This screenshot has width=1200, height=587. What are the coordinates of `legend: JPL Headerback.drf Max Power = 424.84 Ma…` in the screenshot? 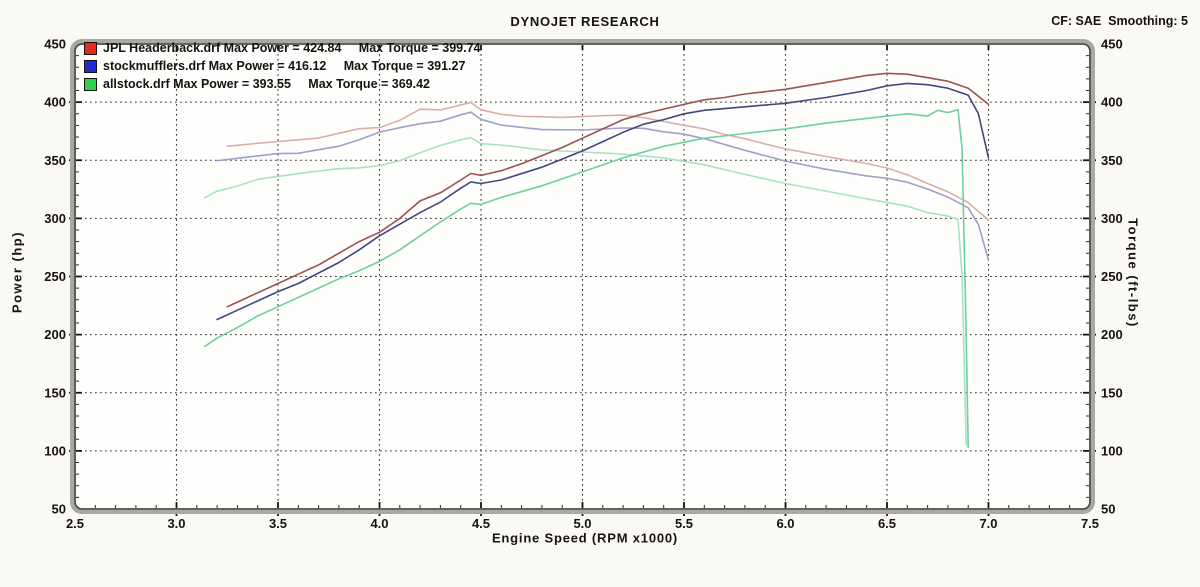 It's located at (282, 66).